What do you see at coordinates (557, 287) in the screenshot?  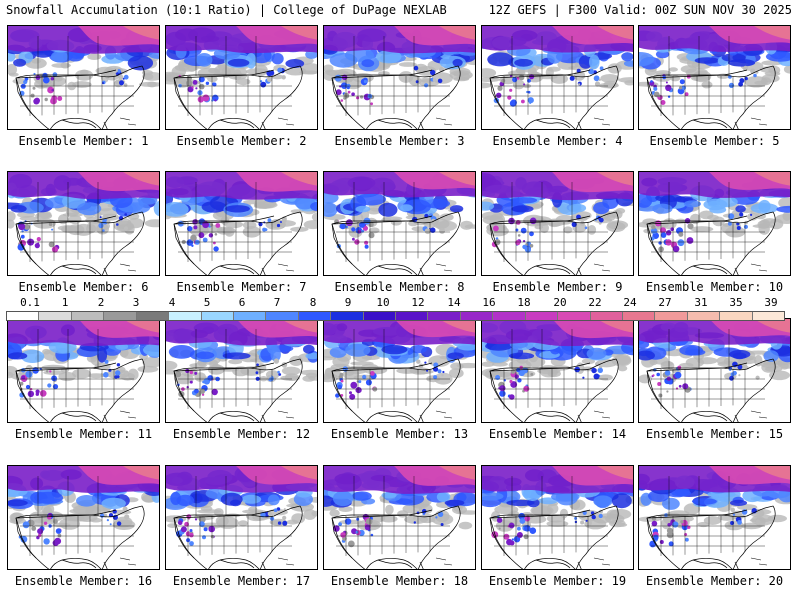 I see `ensemble-member-caption: Ensemble Member: 9` at bounding box center [557, 287].